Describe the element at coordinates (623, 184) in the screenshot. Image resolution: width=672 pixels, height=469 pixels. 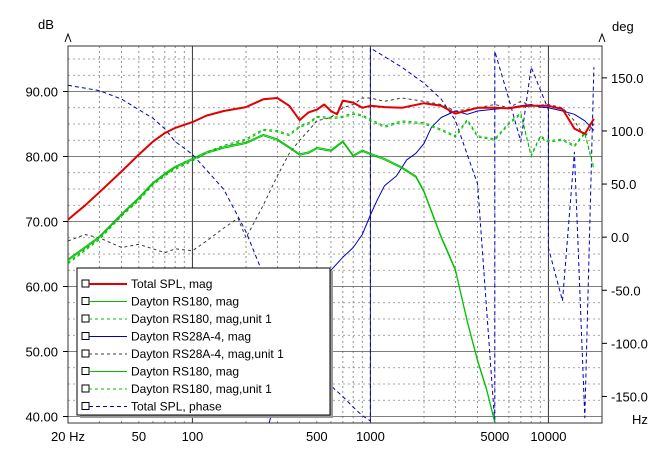
I see `y-right-tick-label: 50.0` at that location.